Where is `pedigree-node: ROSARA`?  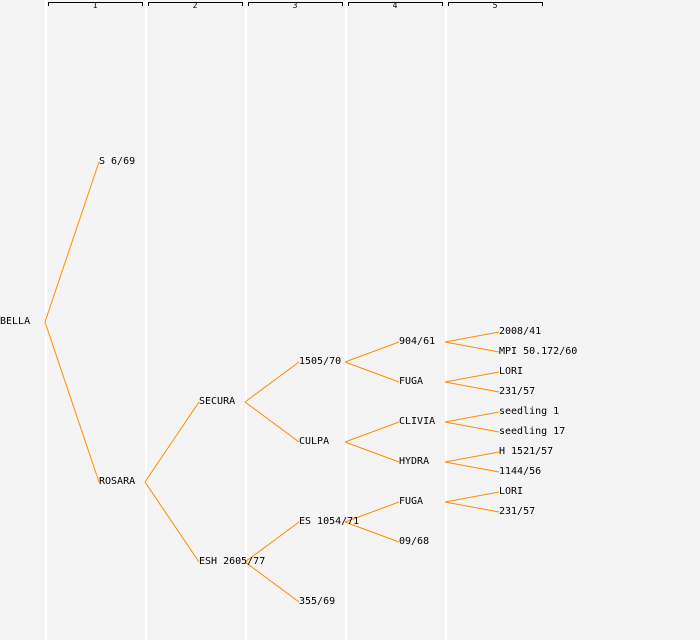 pedigree-node: ROSARA is located at coordinates (117, 481).